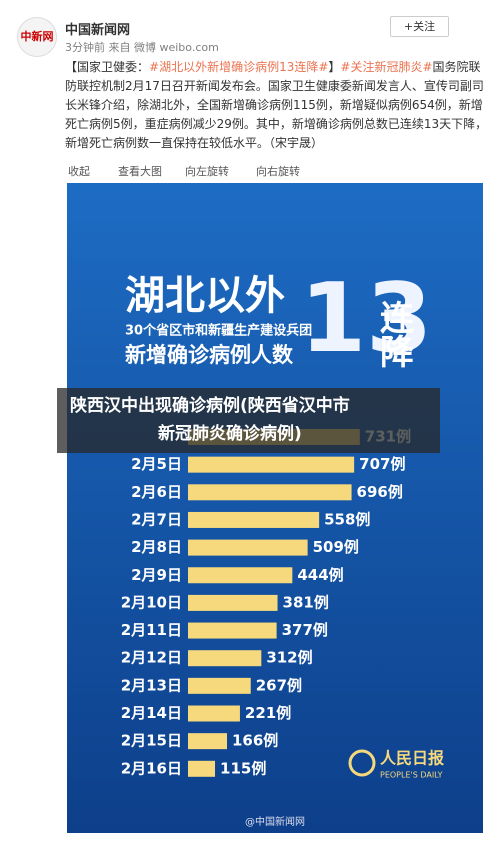  I want to click on text: 【国家卫健委：, so click(107, 67).